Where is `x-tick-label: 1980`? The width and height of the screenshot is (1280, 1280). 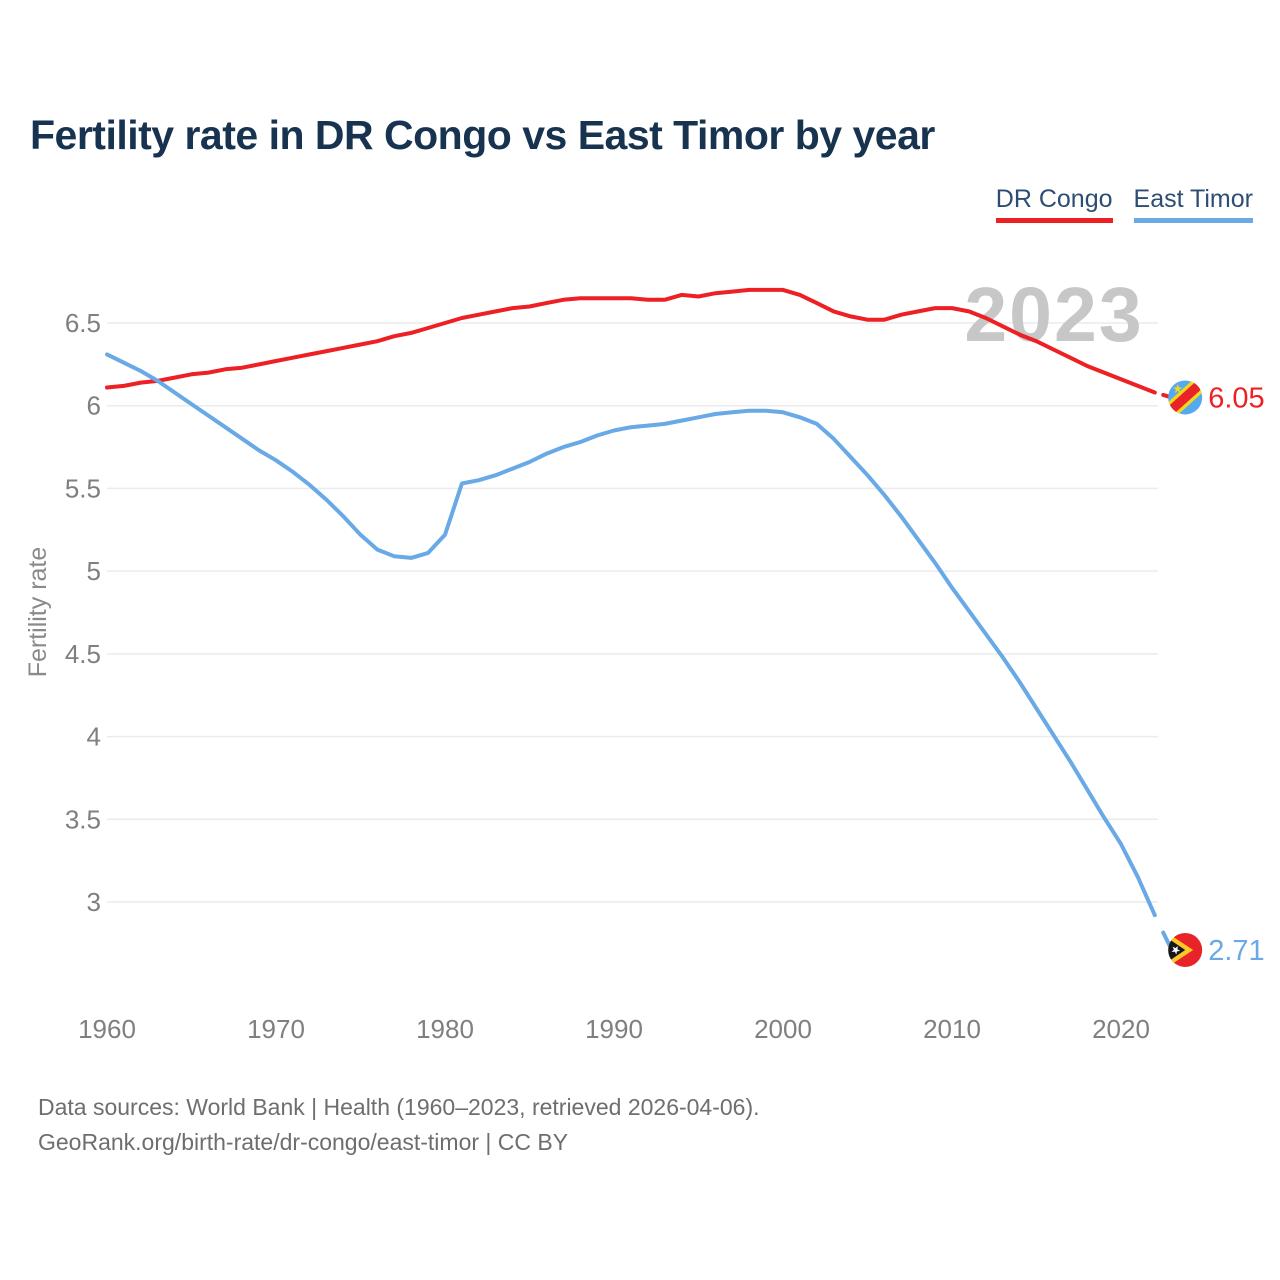
x-tick-label: 1980 is located at coordinates (445, 1029).